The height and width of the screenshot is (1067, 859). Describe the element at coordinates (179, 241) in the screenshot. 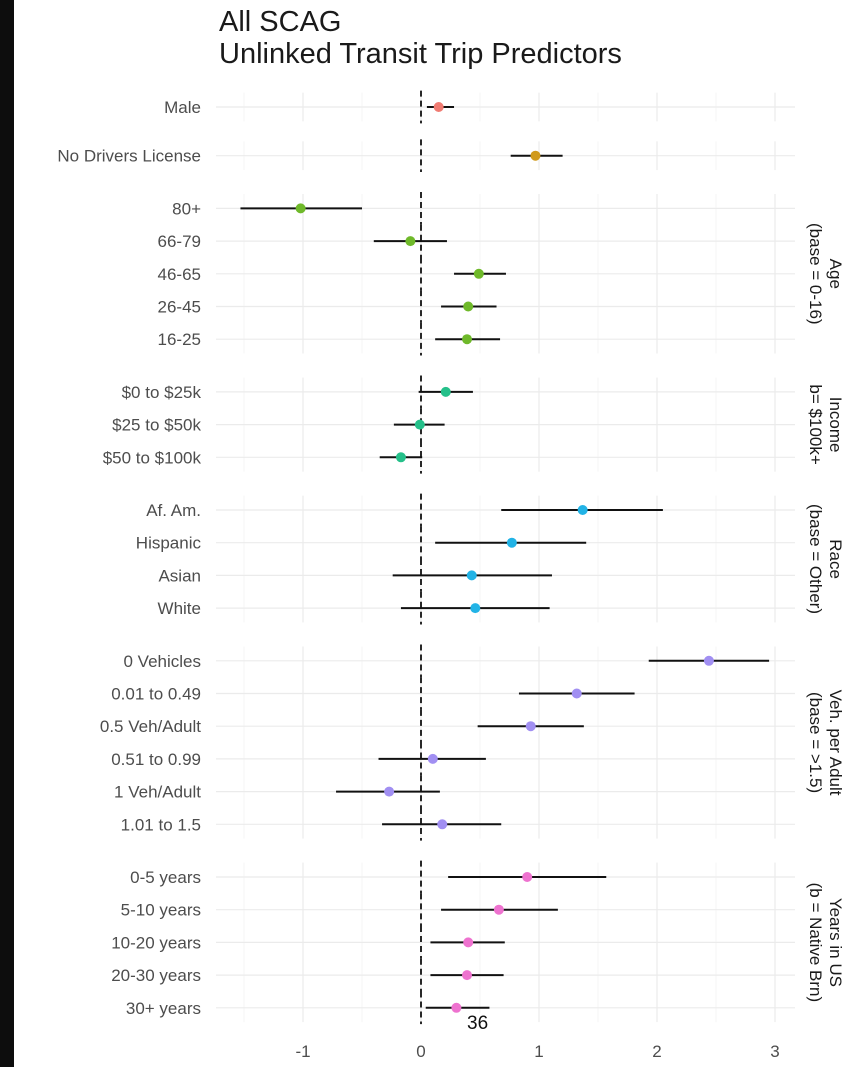

I see `y-label-66-79: 66-79` at that location.